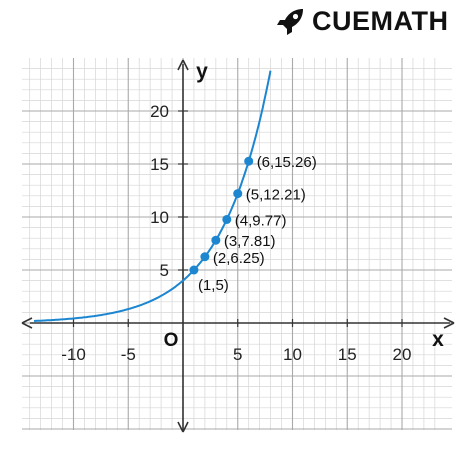 This screenshot has width=474, height=457. I want to click on rocket-icon, so click(290, 22).